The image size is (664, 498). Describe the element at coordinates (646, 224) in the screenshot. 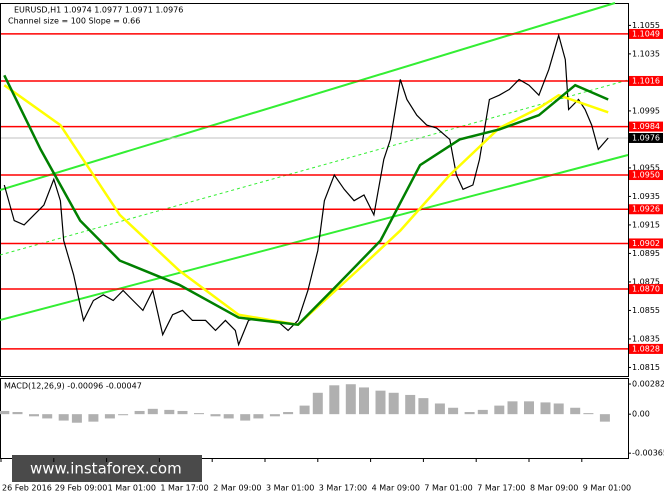

I see `y-tick-label: 1.0915` at that location.